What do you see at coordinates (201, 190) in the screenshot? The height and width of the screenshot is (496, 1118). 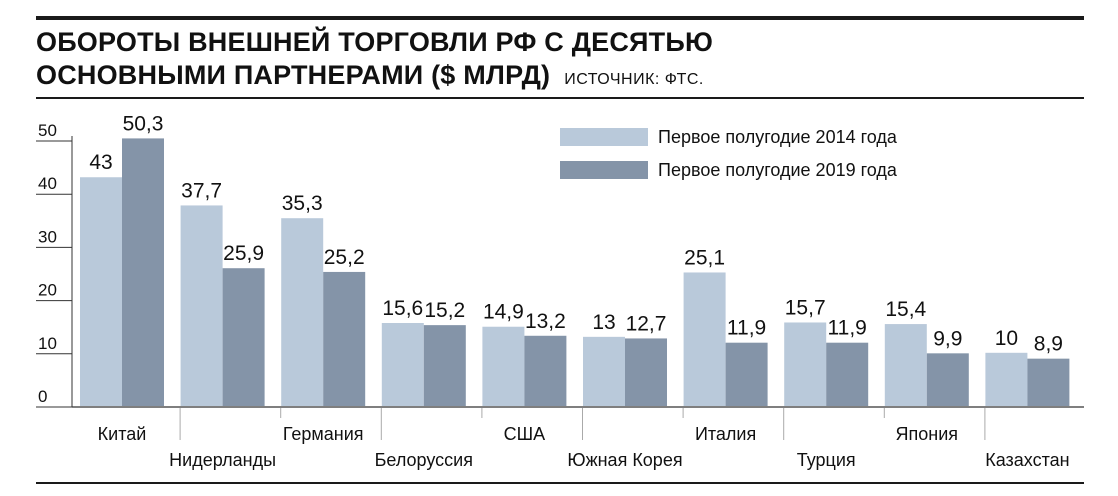 I see `value-label-2014-1: 37,7` at bounding box center [201, 190].